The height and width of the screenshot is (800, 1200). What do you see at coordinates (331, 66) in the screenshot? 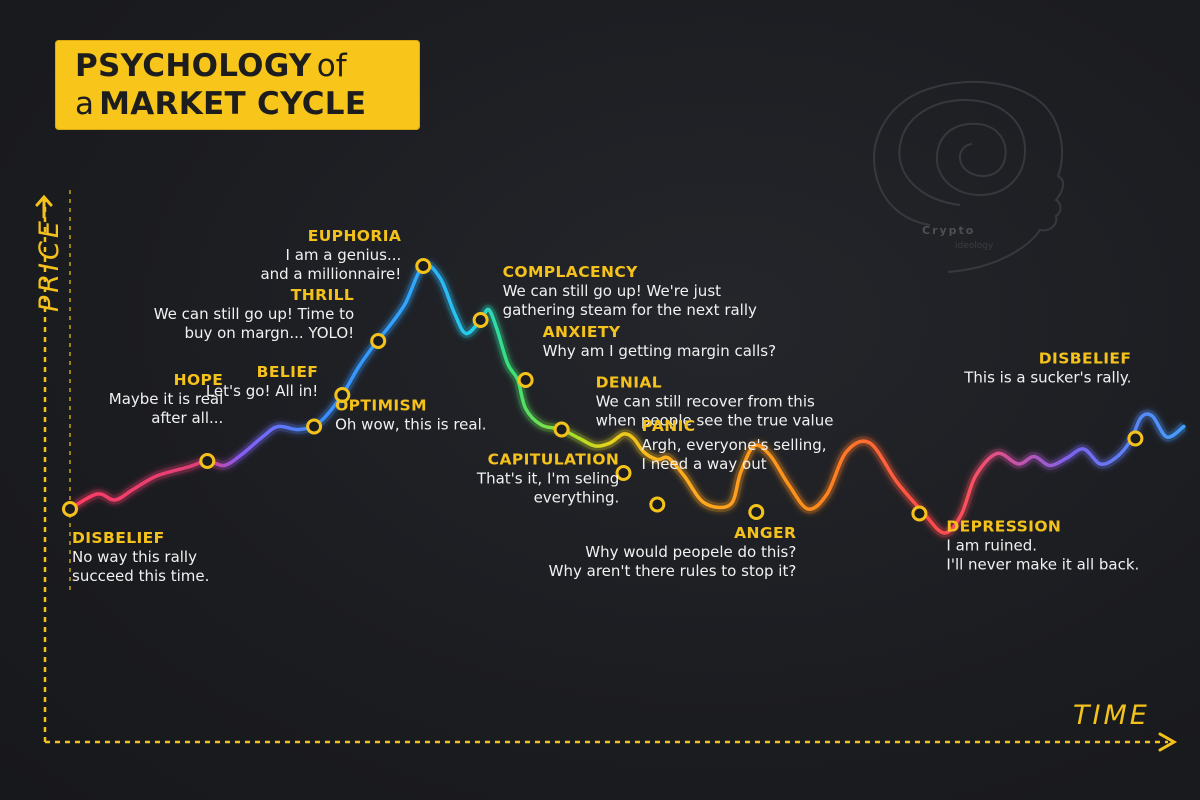
I see `title-light-1: of` at bounding box center [331, 66].